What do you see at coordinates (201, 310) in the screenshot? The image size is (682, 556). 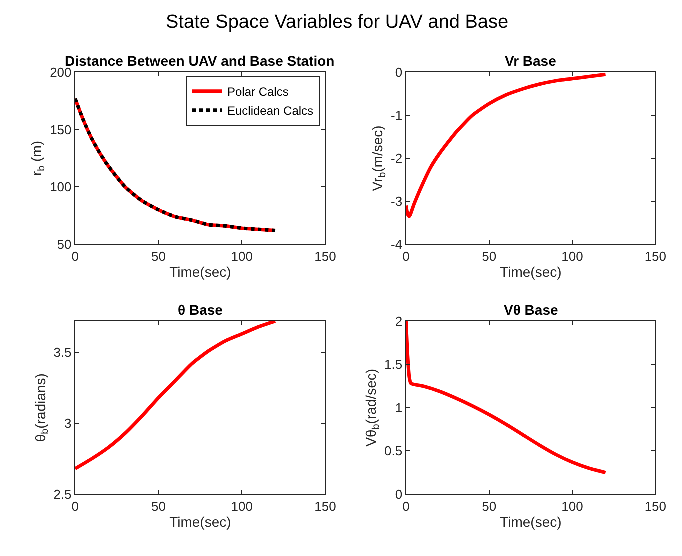 I see `chart-title: θ Base` at bounding box center [201, 310].